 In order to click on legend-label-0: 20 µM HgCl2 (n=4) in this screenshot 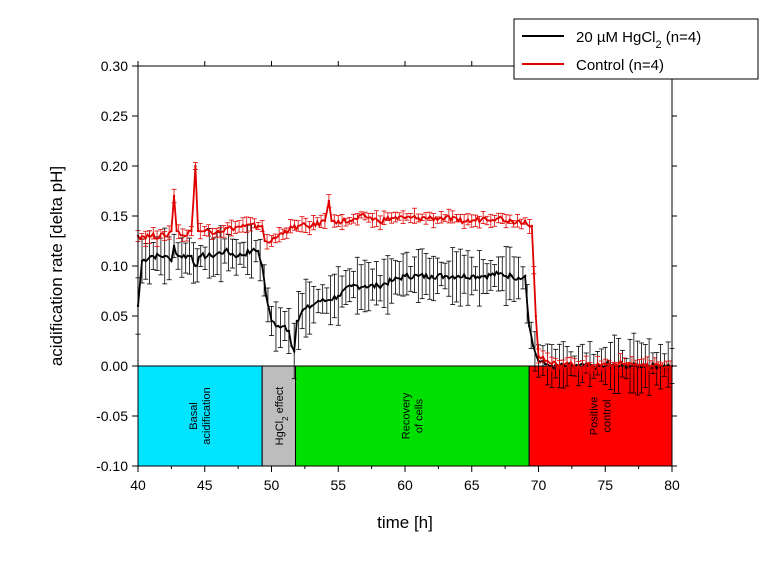, I will do `click(638, 40)`.